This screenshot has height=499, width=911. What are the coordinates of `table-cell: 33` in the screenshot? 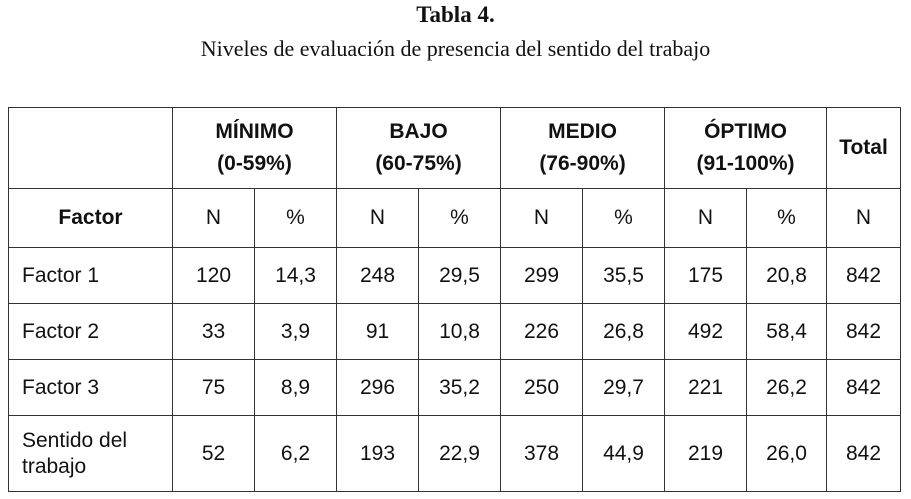 It's located at (213, 331).